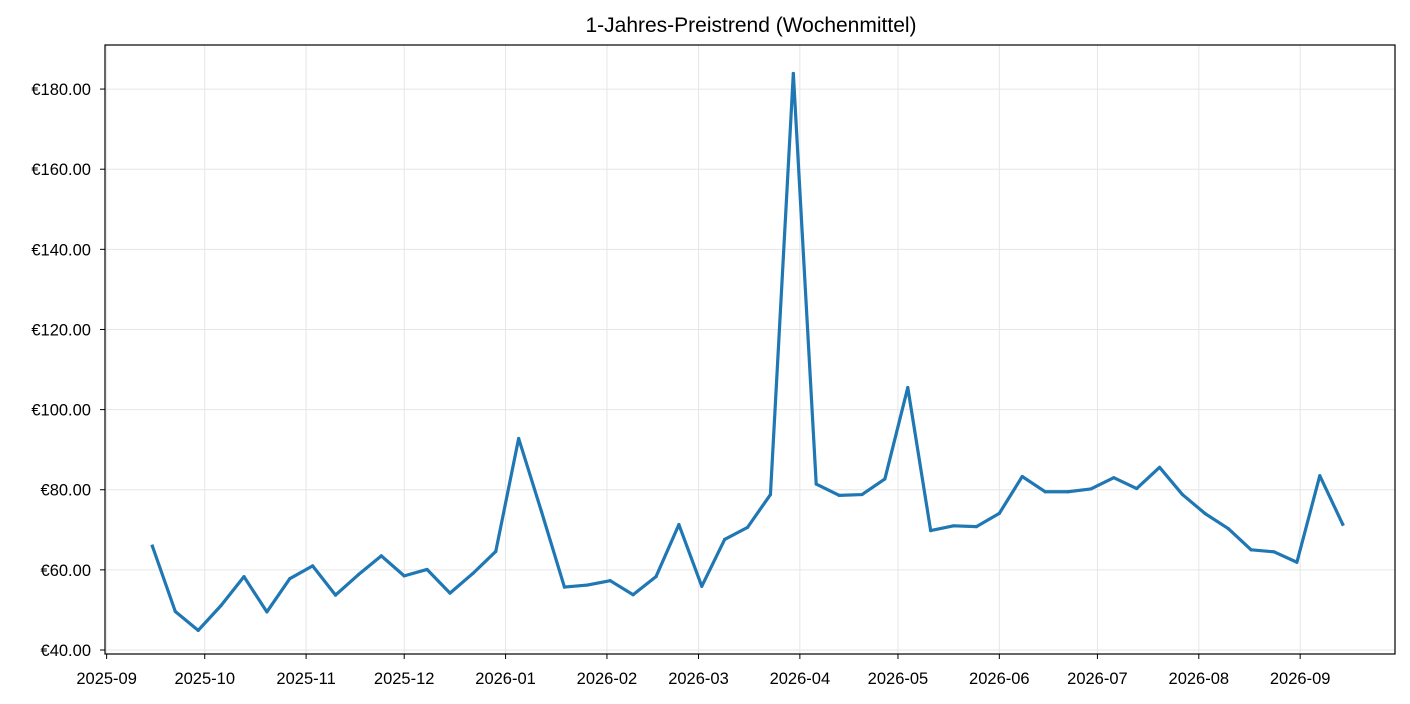  Describe the element at coordinates (1199, 679) in the screenshot. I see `x-tick-label: 2026-08` at that location.